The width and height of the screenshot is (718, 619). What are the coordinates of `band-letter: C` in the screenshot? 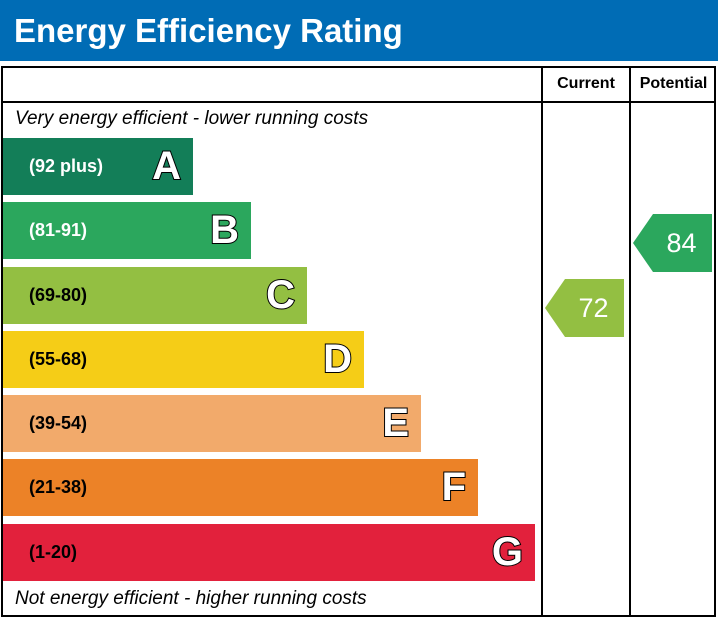 It's located at (280, 295).